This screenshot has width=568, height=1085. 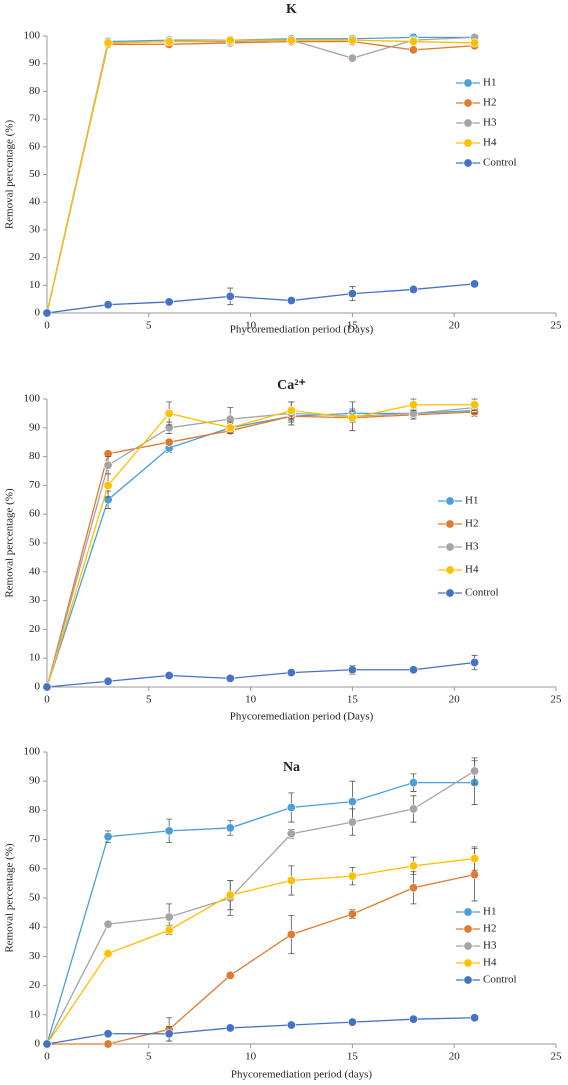 What do you see at coordinates (301, 1075) in the screenshot?
I see `x-axis-label: Phycoremediation period (days)` at bounding box center [301, 1075].